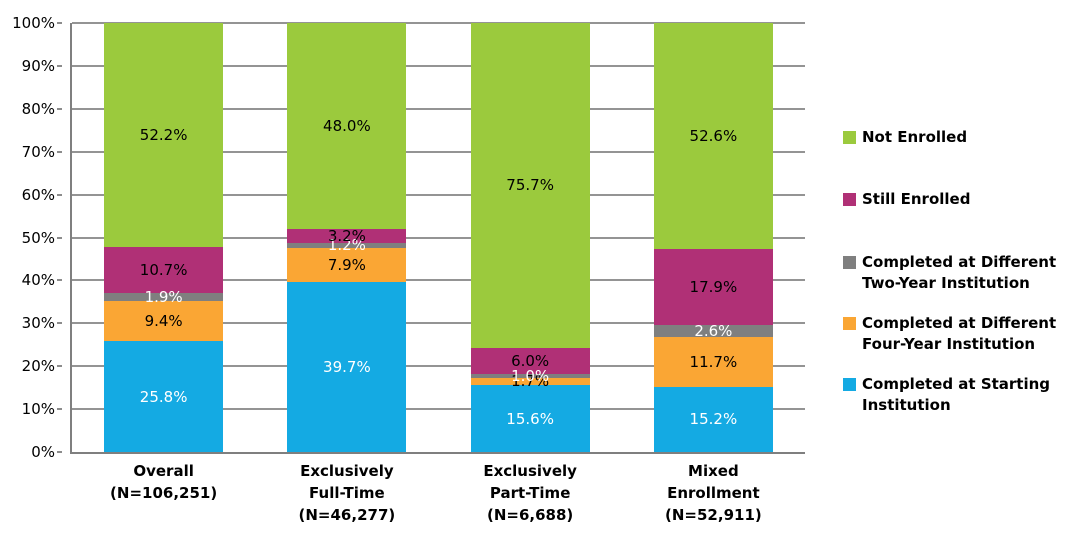 This screenshot has height=546, width=1066. What do you see at coordinates (946, 283) in the screenshot?
I see `legend-label-line: Two-Year Institution` at bounding box center [946, 283].